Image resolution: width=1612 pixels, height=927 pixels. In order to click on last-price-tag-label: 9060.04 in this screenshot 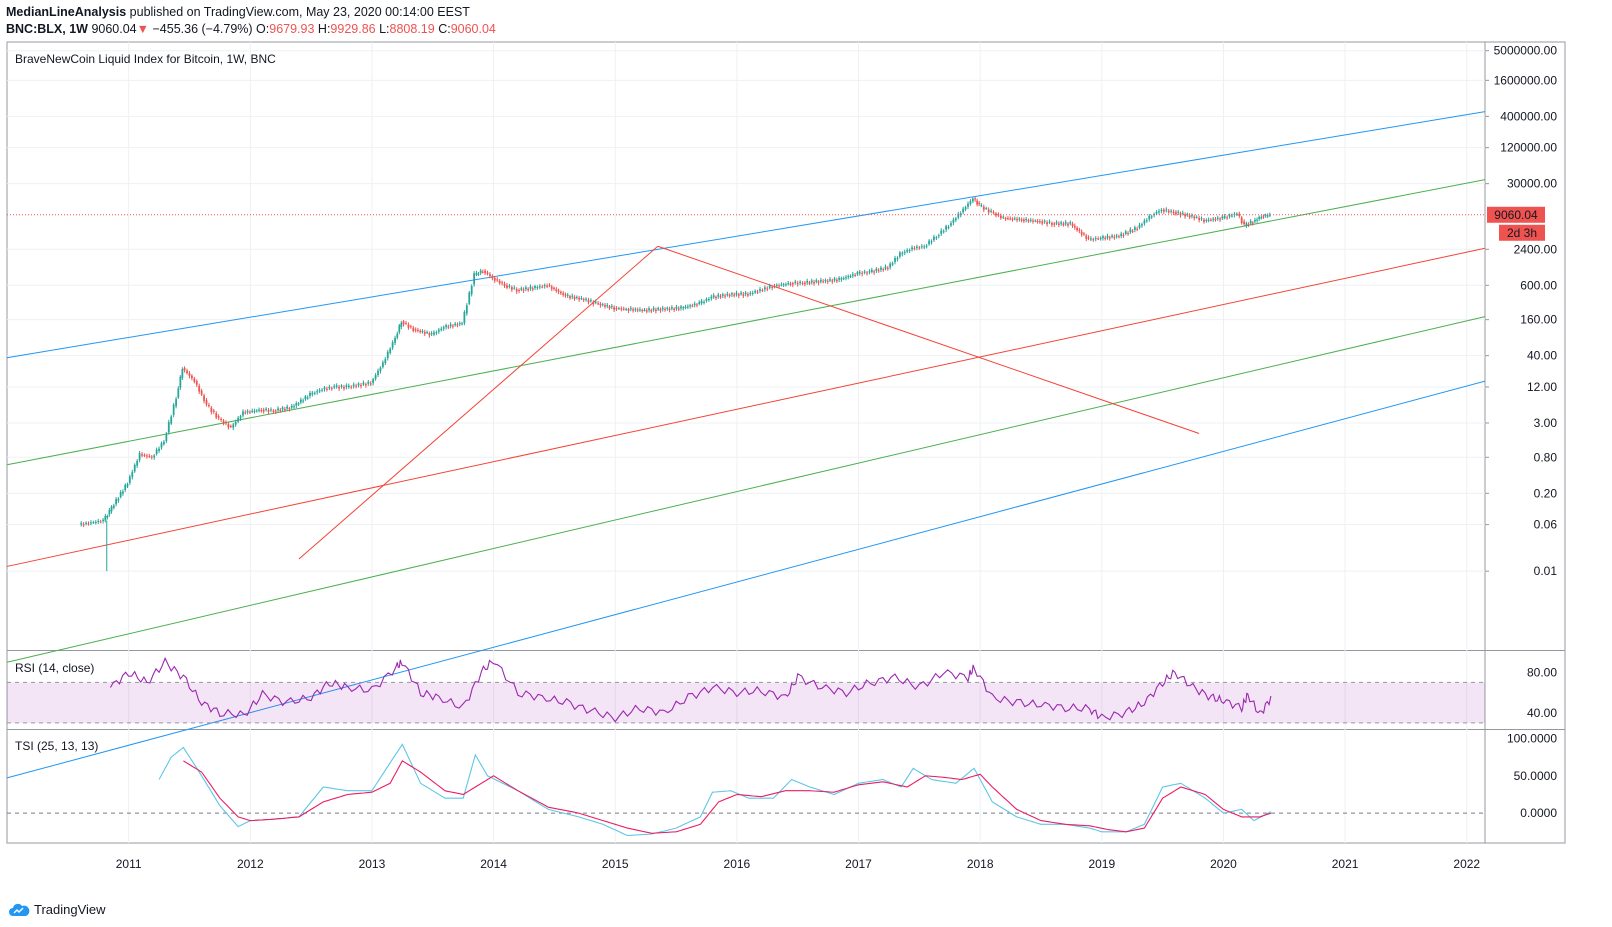, I will do `click(1516, 215)`.